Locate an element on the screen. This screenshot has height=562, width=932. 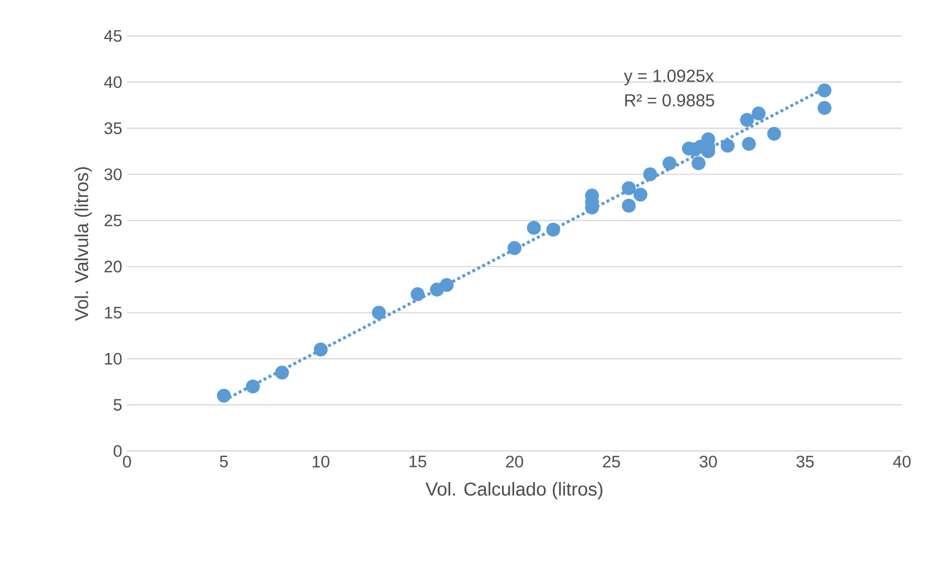
x-tick-label: 35 is located at coordinates (805, 462).